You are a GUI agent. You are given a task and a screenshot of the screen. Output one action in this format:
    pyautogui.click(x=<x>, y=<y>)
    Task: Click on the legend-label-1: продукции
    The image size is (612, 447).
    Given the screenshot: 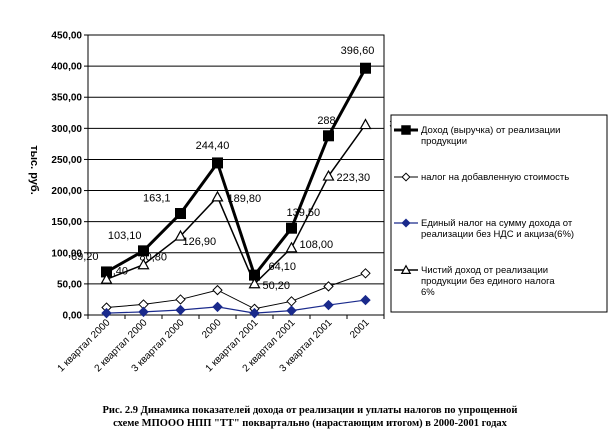 What is the action you would take?
    pyautogui.click(x=444, y=141)
    